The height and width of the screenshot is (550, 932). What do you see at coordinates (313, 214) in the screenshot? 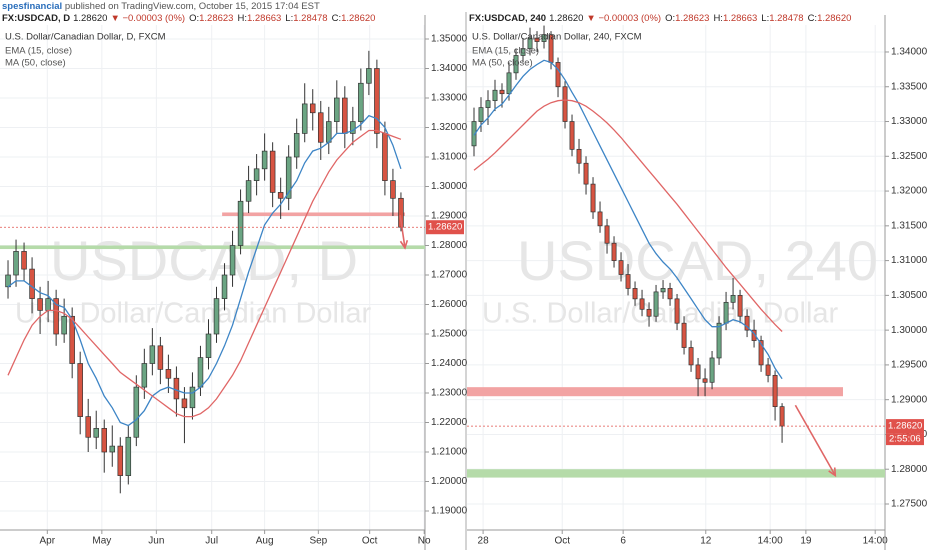
I see `level-band` at bounding box center [313, 214].